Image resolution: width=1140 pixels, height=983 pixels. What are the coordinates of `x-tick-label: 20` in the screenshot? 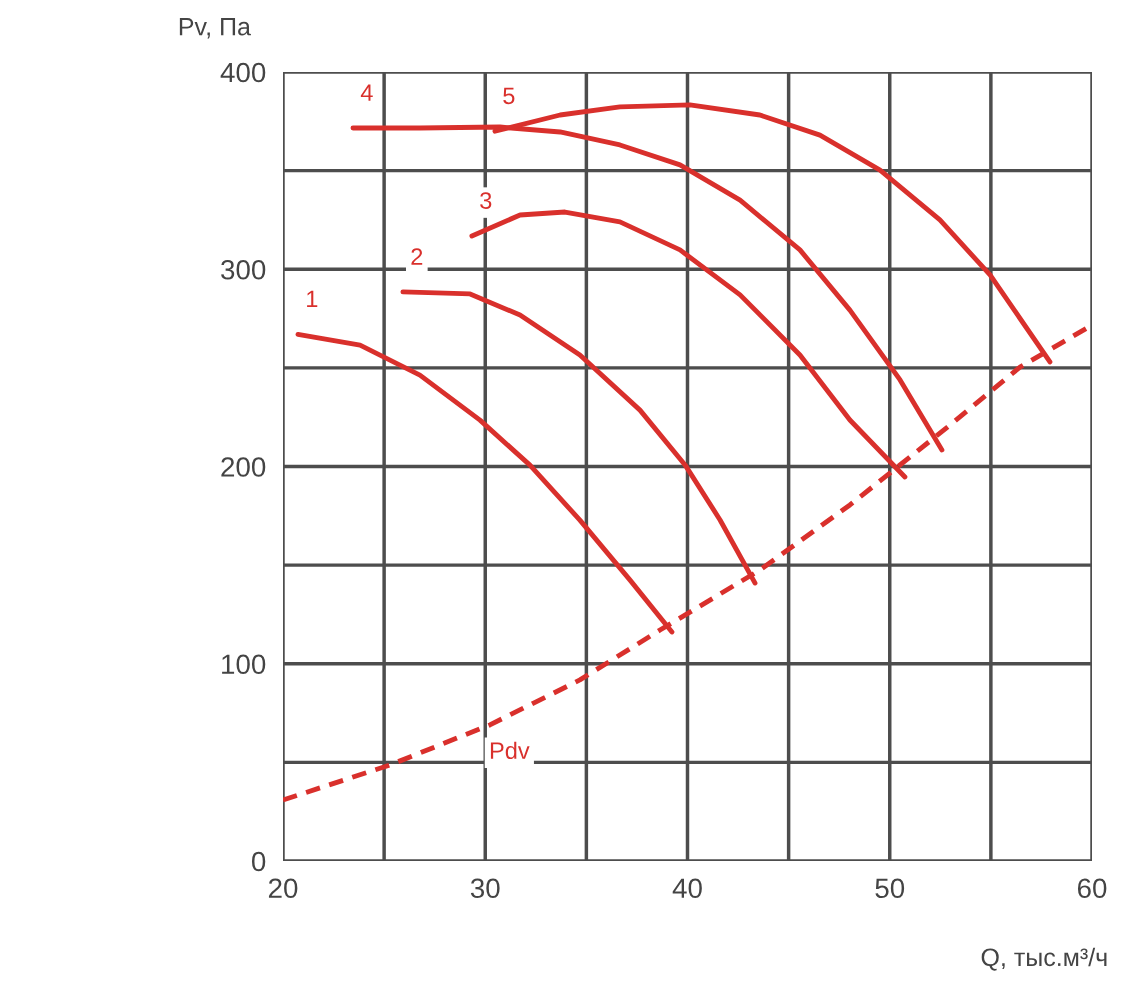 It's located at (283, 888).